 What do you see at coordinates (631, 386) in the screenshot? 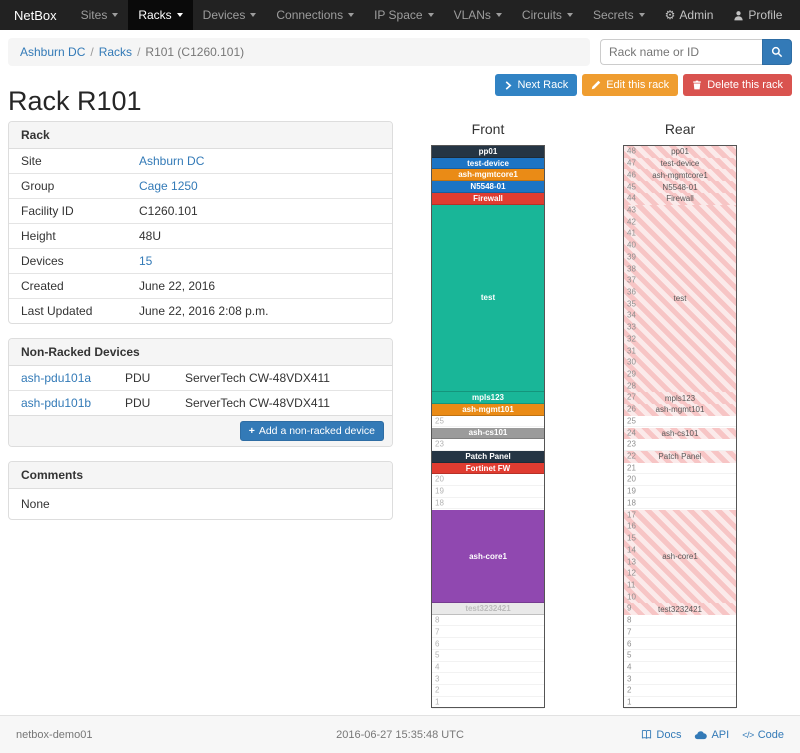
I see `unit-number: 28` at bounding box center [631, 386].